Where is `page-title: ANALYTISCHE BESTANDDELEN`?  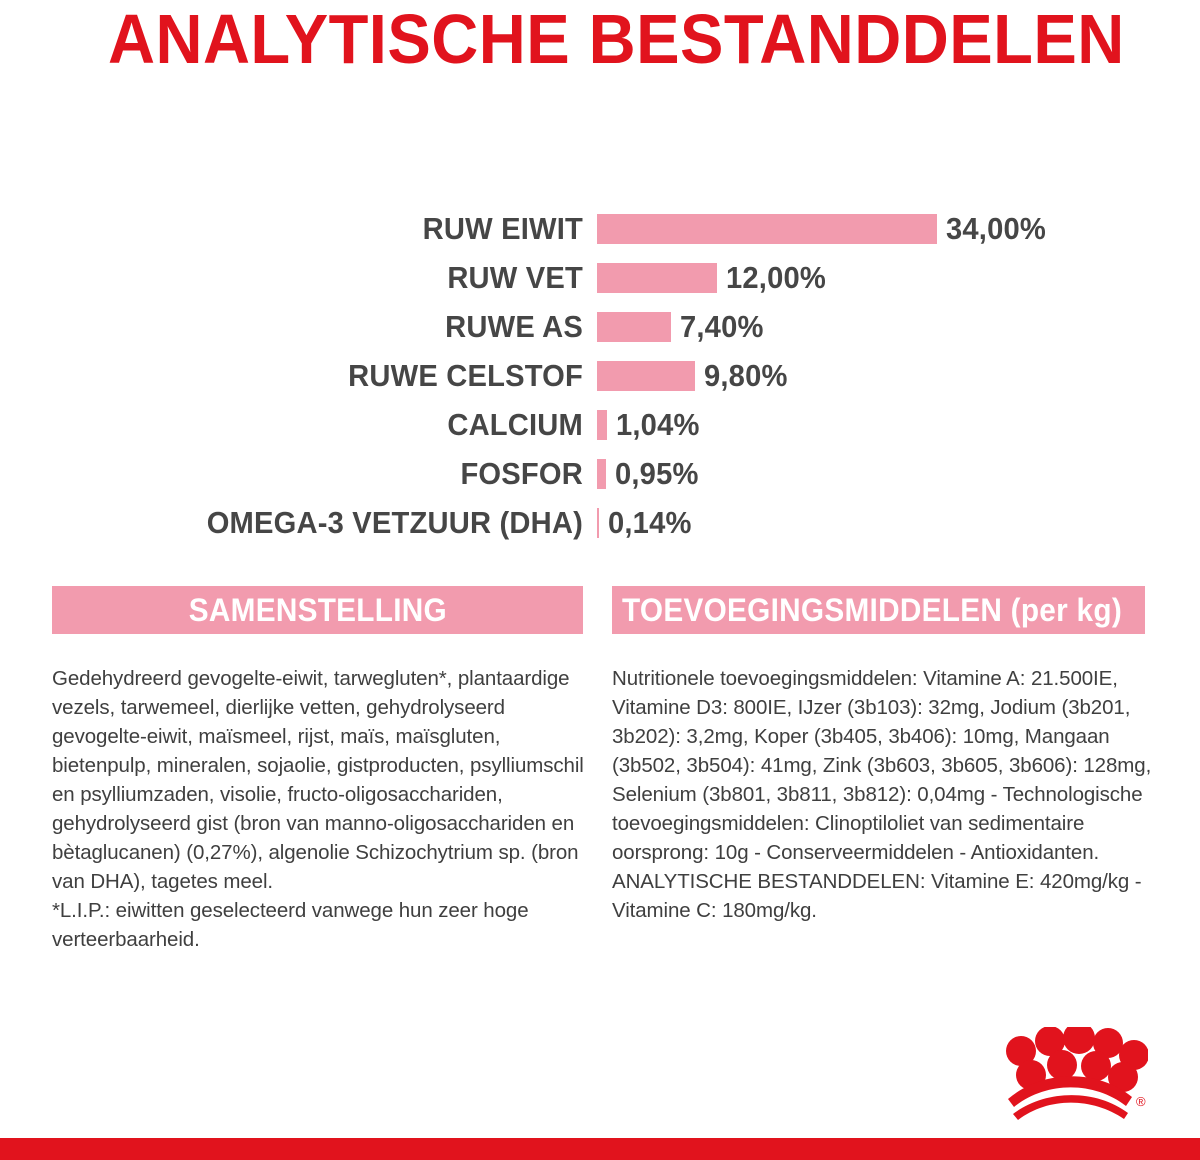 page-title: ANALYTISCHE BESTANDDELEN is located at coordinates (616, 39).